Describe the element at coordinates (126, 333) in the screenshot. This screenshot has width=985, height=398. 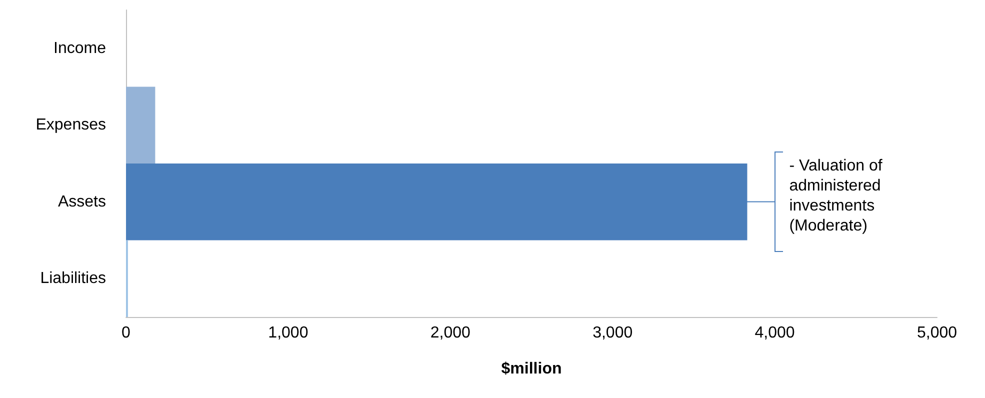
I see `x-tick-label: 0` at that location.